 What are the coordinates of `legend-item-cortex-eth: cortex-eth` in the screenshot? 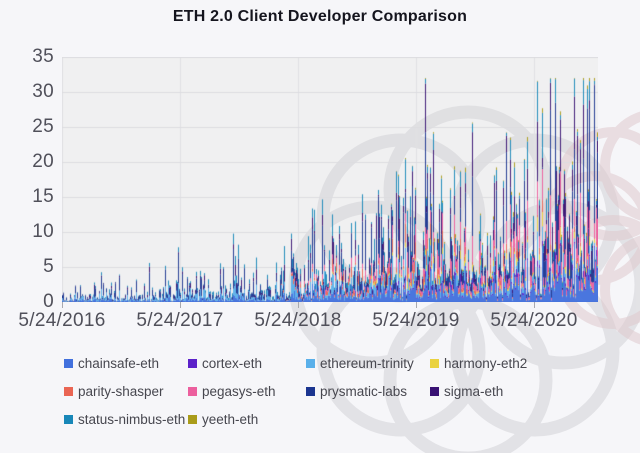 It's located at (247, 363).